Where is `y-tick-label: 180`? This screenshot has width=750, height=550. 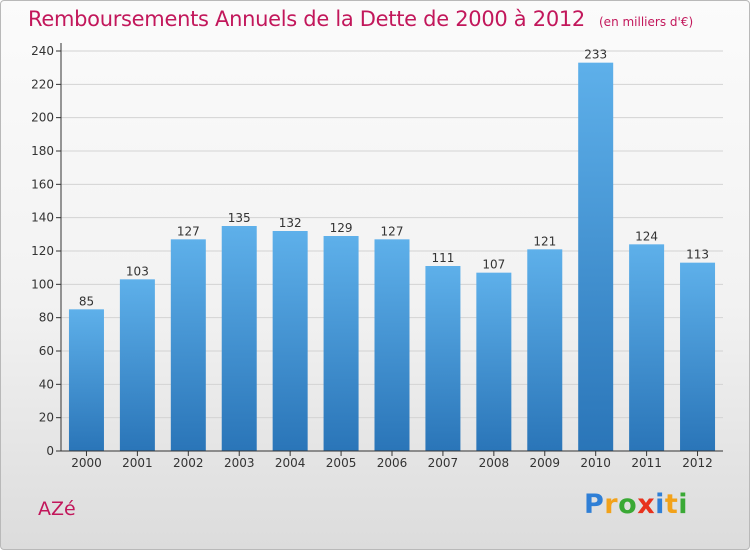
y-tick-label: 180 is located at coordinates (42, 151).